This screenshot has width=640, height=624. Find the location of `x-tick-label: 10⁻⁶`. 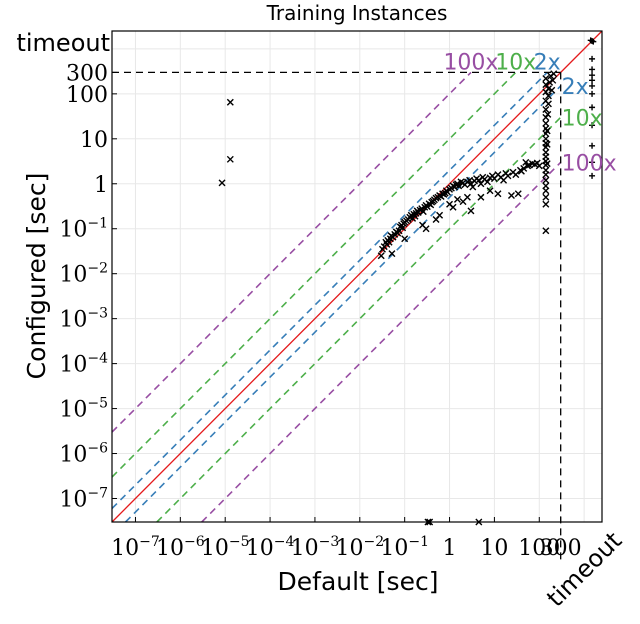

x-tick-label: 10⁻⁶ is located at coordinates (180, 547).